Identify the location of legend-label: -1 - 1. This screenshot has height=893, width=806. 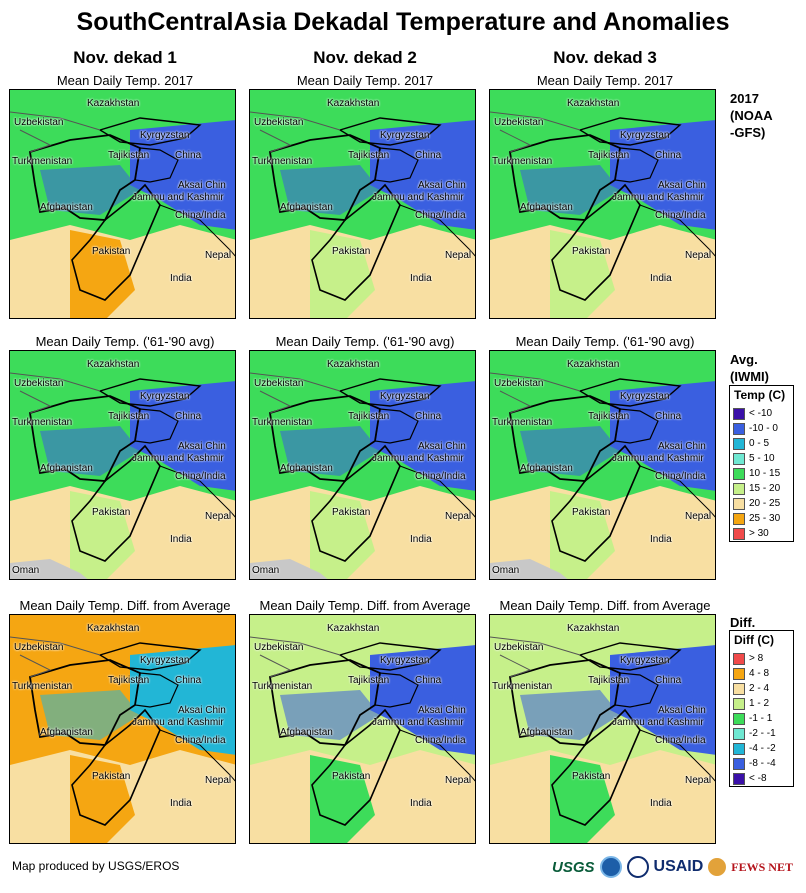
(761, 718).